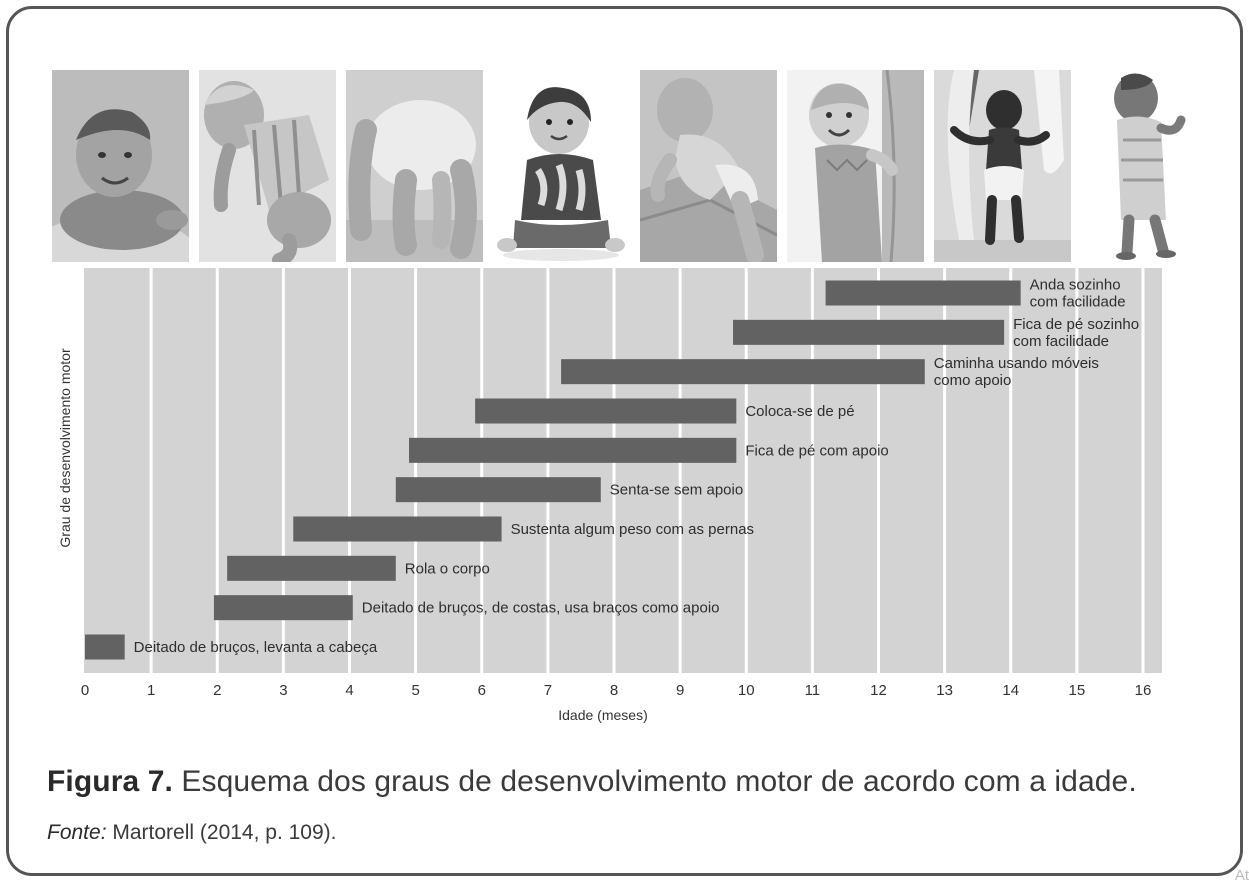 Image resolution: width=1249 pixels, height=884 pixels. I want to click on figure-source: Fonte: Martorell (2014, p. 109)., so click(192, 833).